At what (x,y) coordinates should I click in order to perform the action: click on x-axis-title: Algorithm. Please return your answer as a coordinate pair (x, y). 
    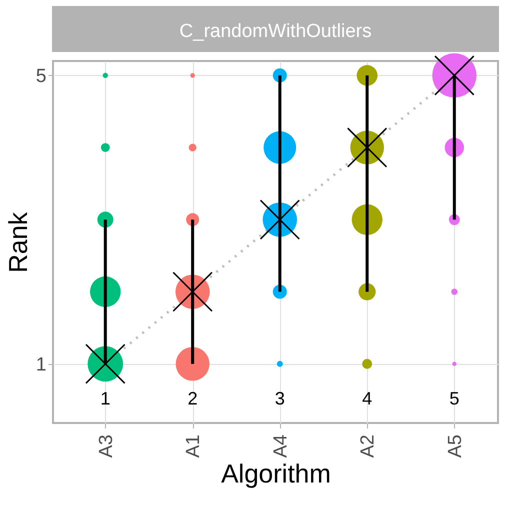
    Looking at the image, I should click on (276, 473).